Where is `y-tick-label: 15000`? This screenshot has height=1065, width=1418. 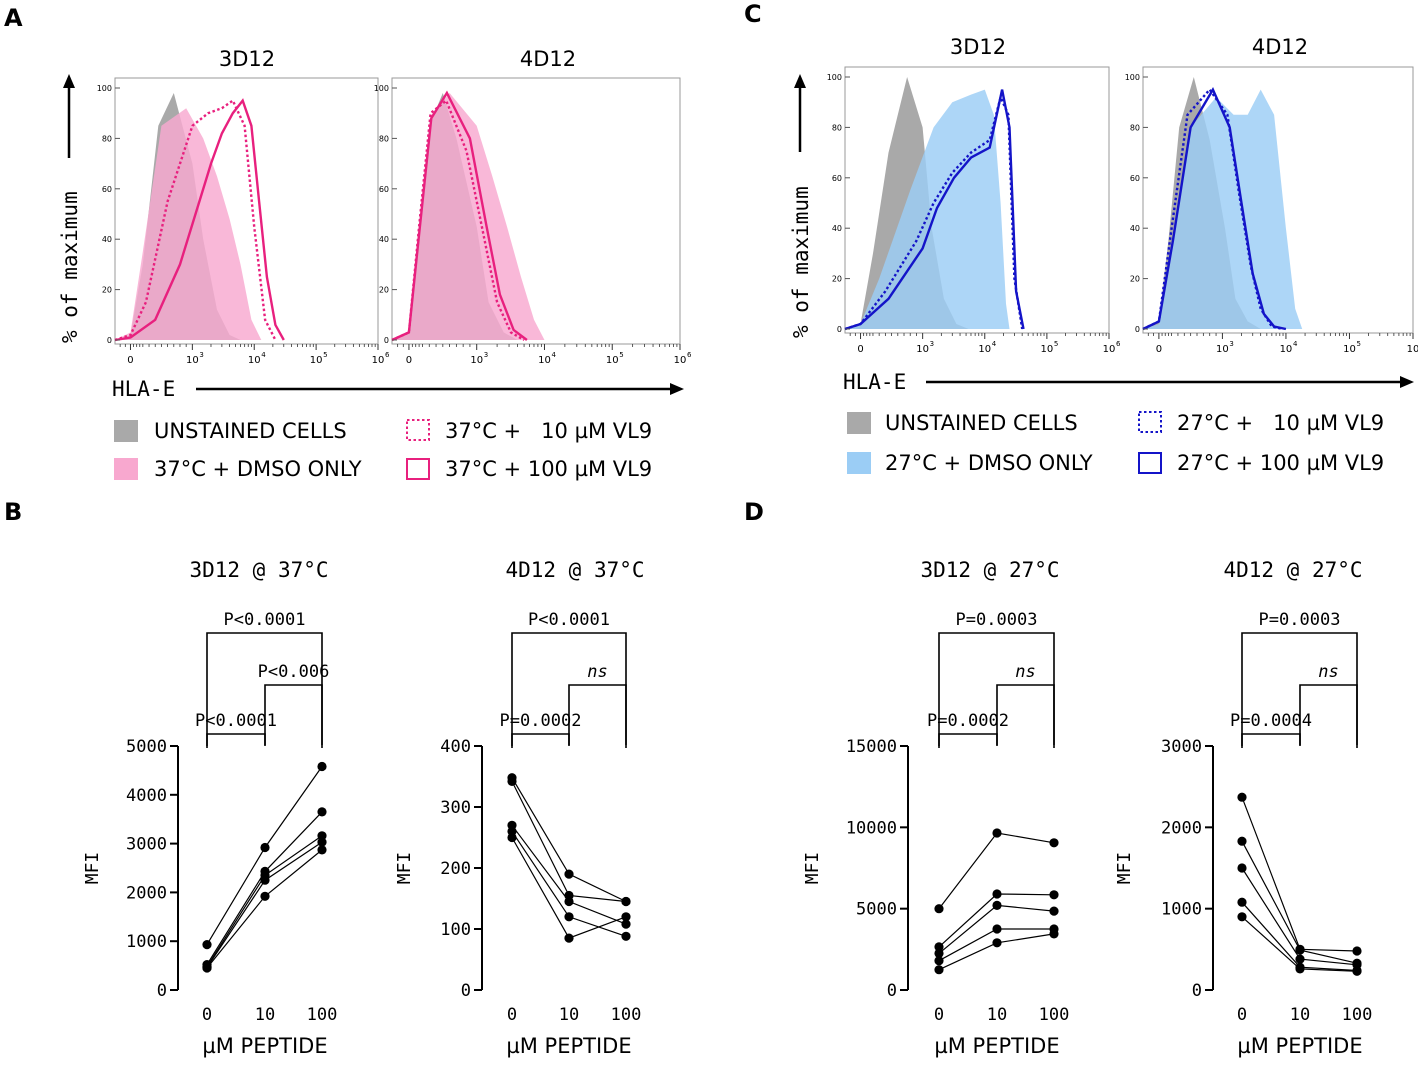 y-tick-label: 15000 is located at coordinates (871, 747).